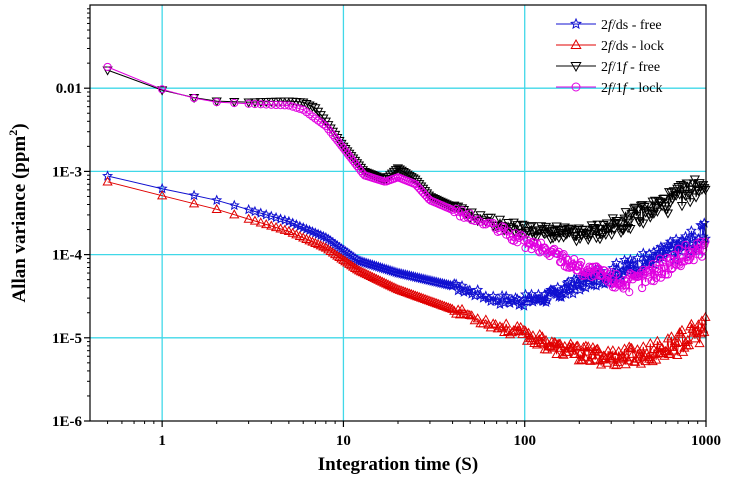 The width and height of the screenshot is (733, 477). What do you see at coordinates (67, 339) in the screenshot?
I see `y-tick-label: 1E-5` at bounding box center [67, 339].